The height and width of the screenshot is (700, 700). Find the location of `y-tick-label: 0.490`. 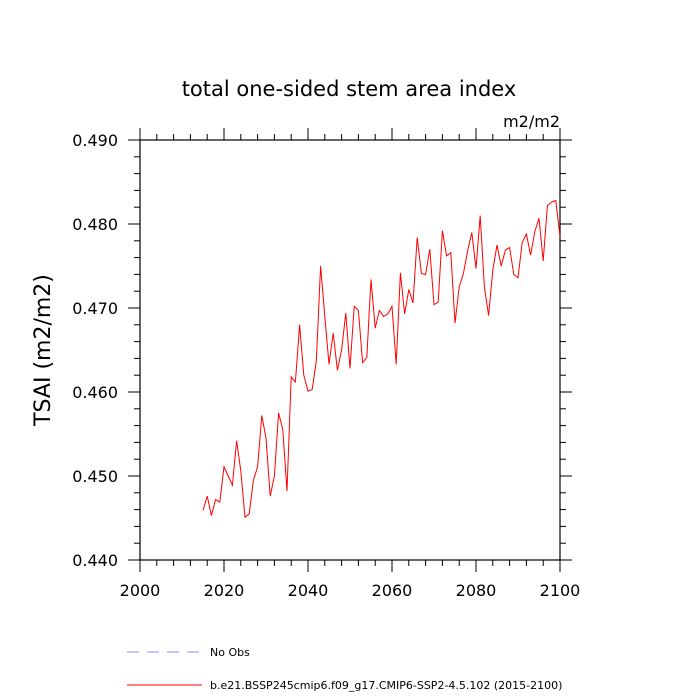

y-tick-label: 0.490 is located at coordinates (95, 140).